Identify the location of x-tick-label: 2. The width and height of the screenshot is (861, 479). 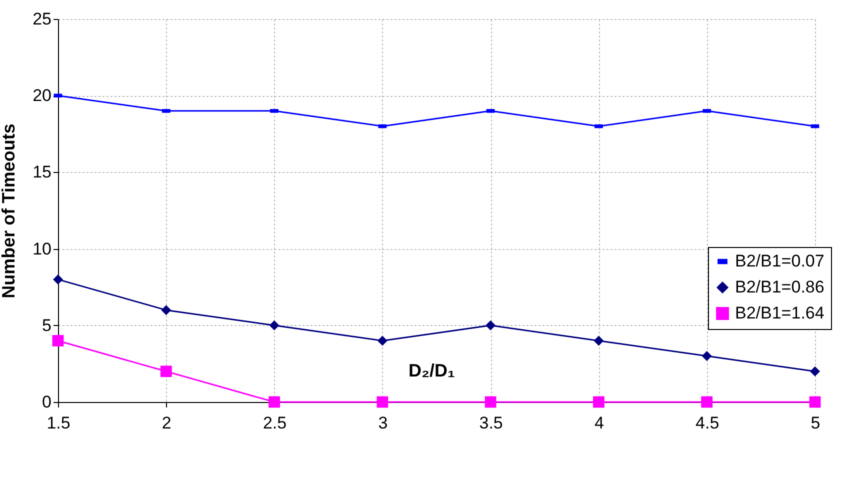
(167, 423).